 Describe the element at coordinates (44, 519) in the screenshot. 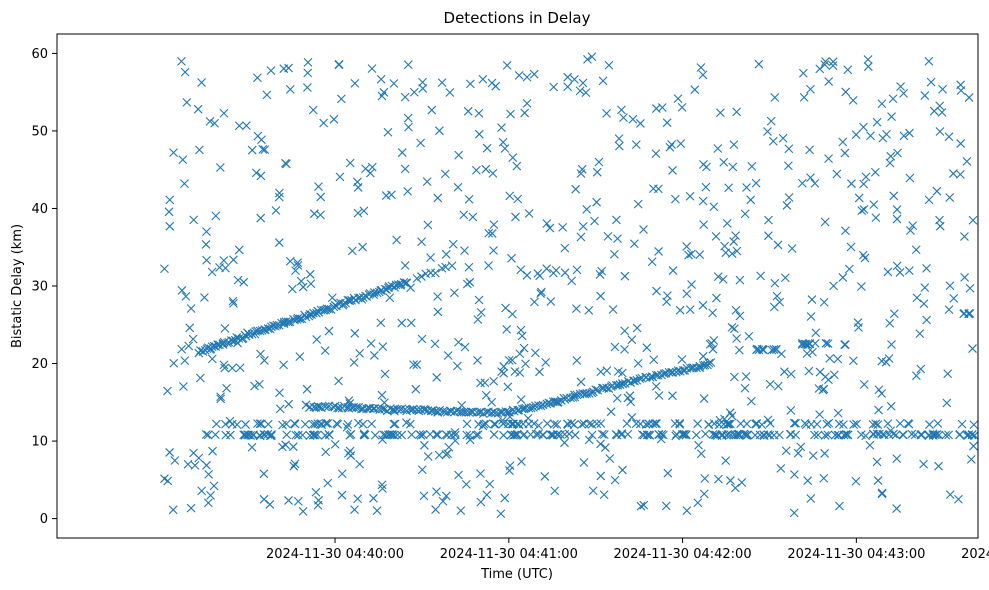

I see `y-tick-label: 0` at that location.